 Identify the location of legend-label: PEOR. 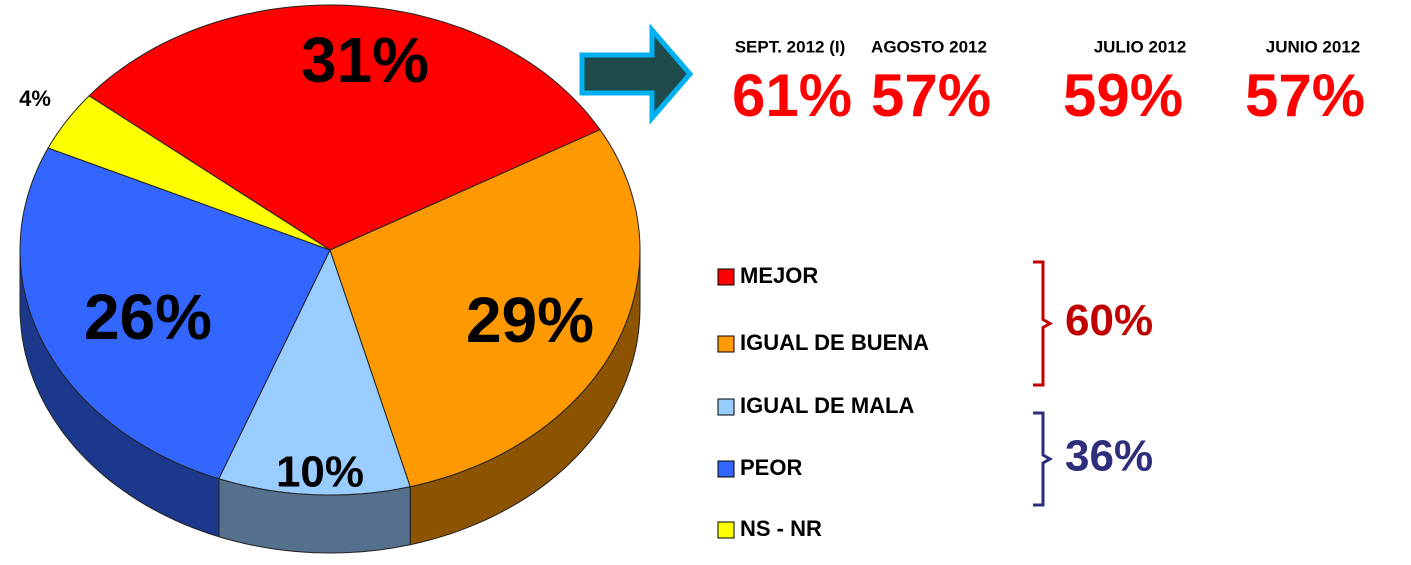
(771, 467).